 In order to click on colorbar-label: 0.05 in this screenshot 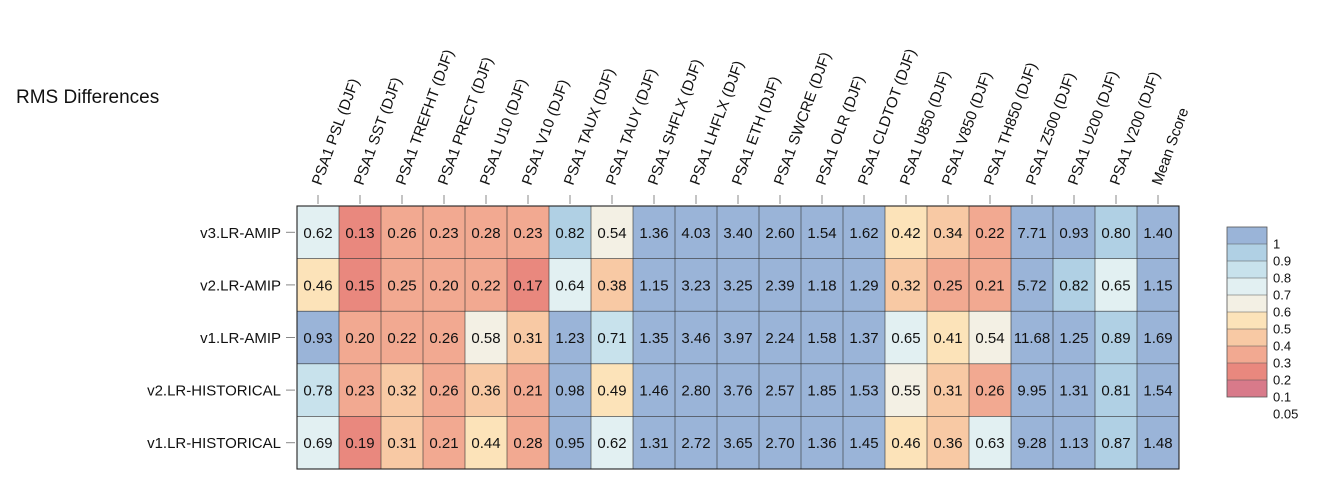, I will do `click(1285, 414)`.